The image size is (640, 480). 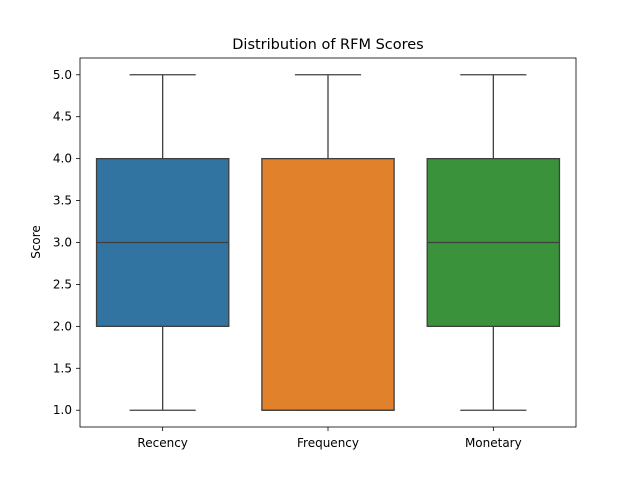 What do you see at coordinates (62, 284) in the screenshot?
I see `y-tick-label: 2.5` at bounding box center [62, 284].